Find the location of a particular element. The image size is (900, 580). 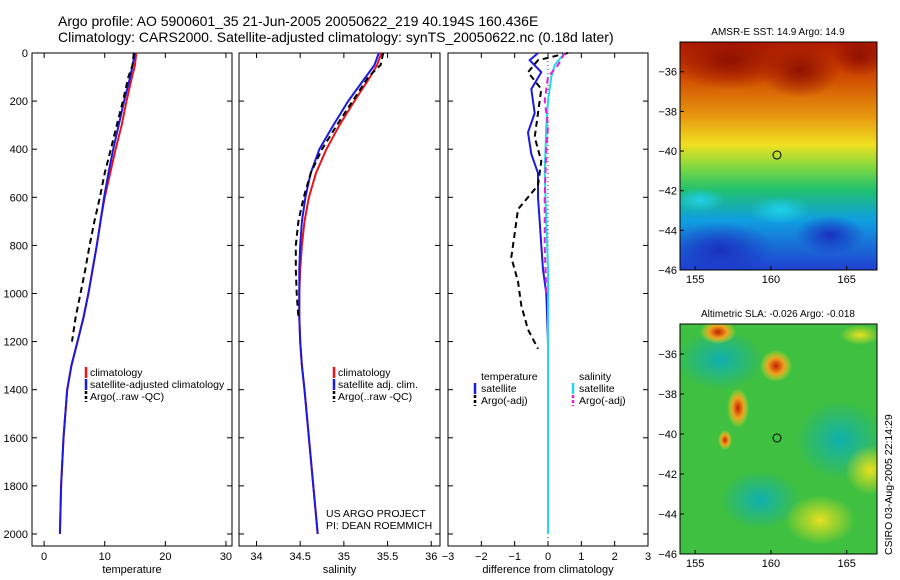

salinity-xtick-label: 36 is located at coordinates (431, 557).